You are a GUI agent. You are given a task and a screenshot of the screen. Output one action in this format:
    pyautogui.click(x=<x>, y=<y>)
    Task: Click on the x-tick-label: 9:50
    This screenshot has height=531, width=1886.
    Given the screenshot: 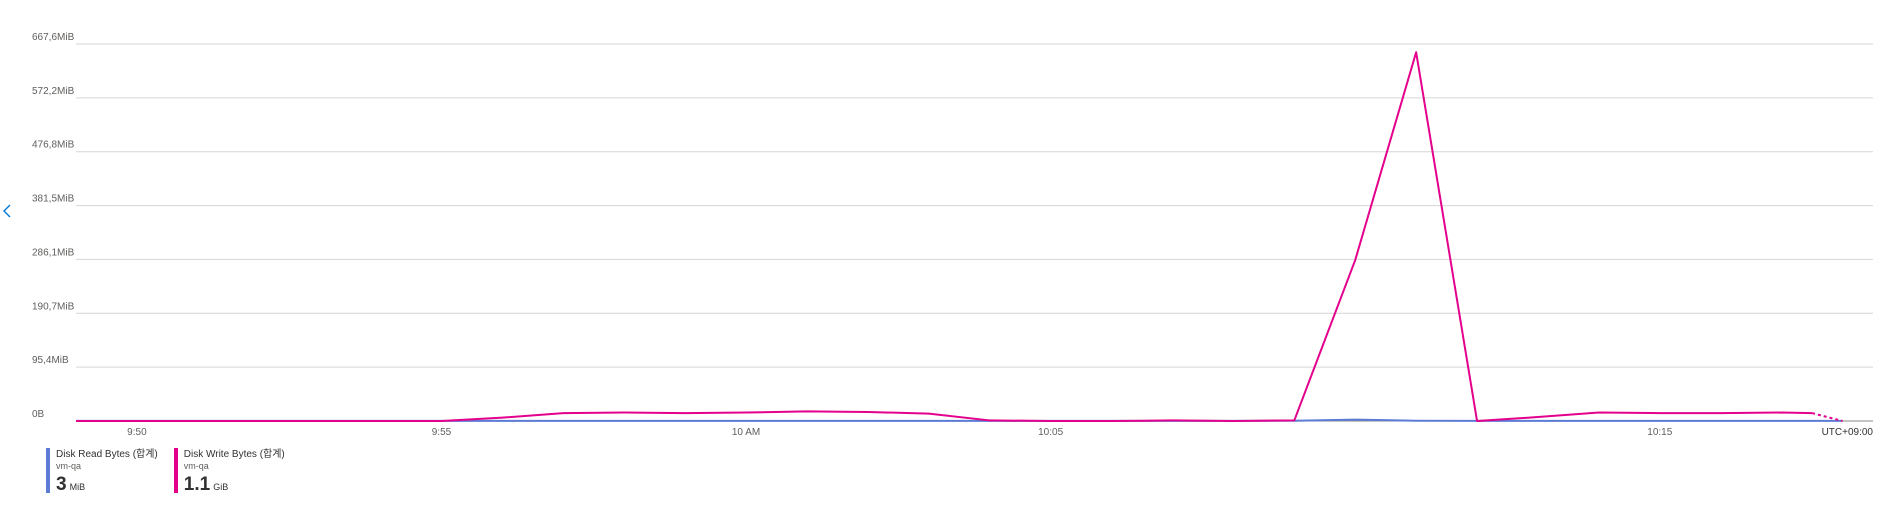 What is the action you would take?
    pyautogui.click(x=137, y=432)
    